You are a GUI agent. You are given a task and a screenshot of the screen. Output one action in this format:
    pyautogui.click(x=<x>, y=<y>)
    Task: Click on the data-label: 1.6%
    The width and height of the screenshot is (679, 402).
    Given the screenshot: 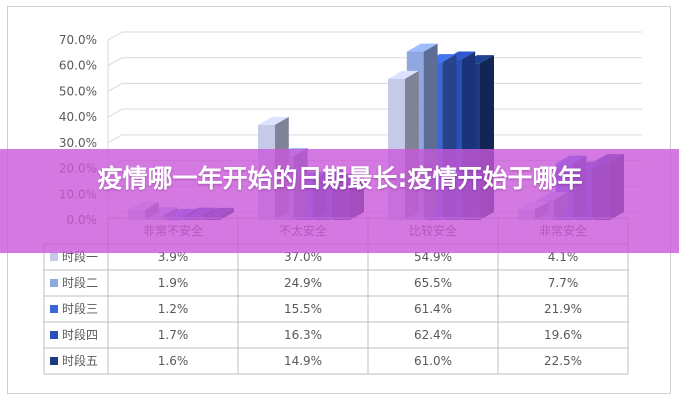 What is the action you would take?
    pyautogui.click(x=173, y=361)
    